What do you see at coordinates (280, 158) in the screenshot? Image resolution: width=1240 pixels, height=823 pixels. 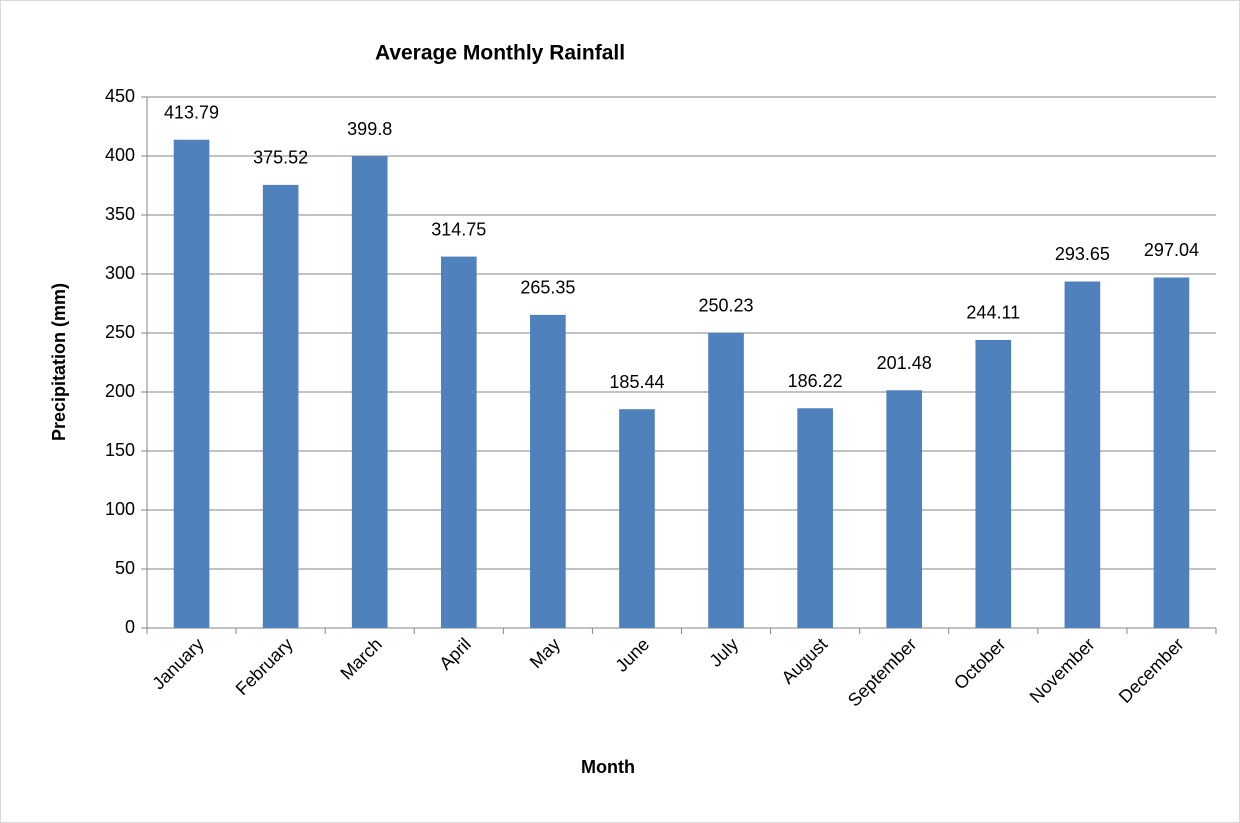 I see `data-label: 375.52` at bounding box center [280, 158].